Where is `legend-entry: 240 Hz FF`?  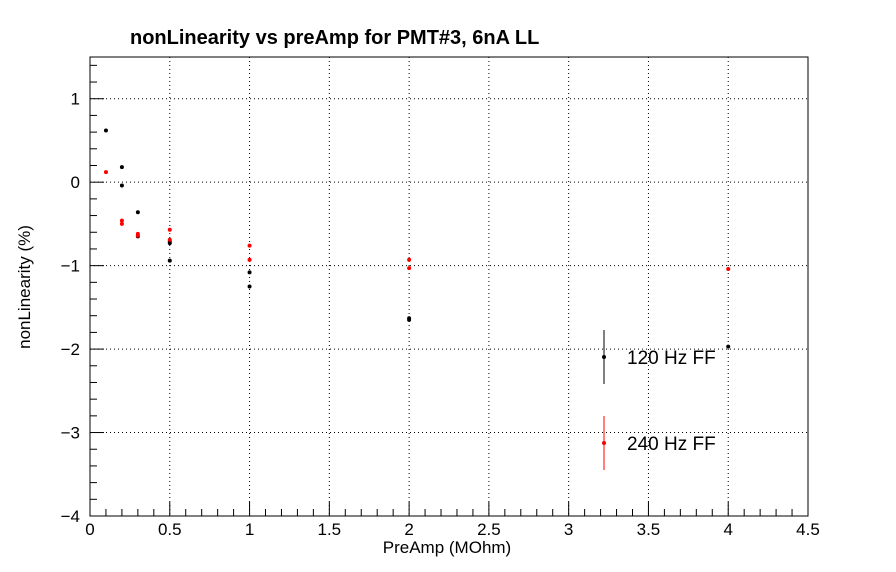 legend-entry: 240 Hz FF is located at coordinates (659, 443).